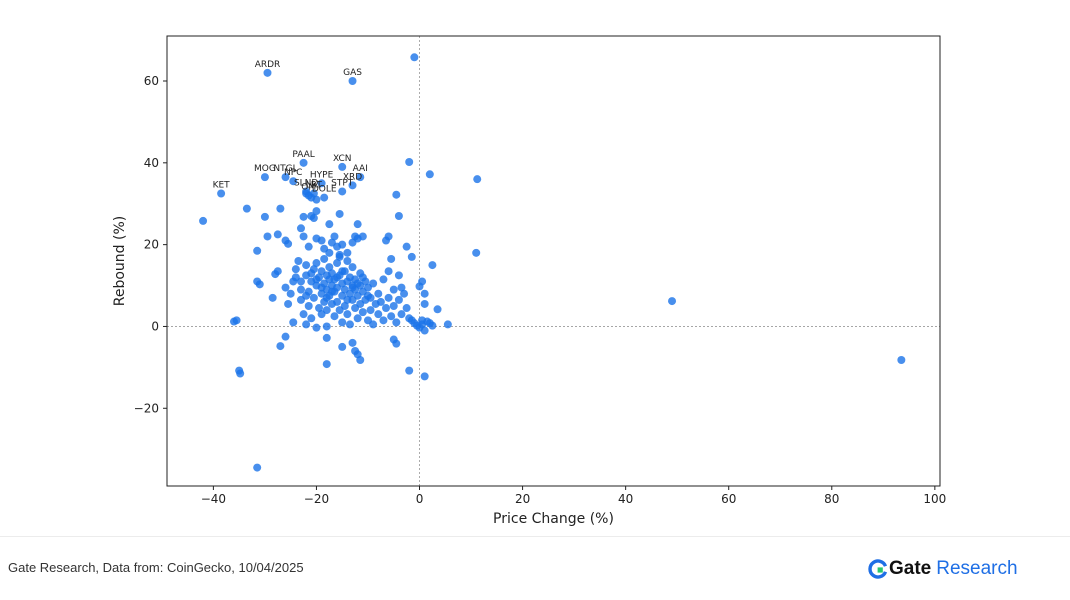 This screenshot has height=600, width=1070. What do you see at coordinates (420, 499) in the screenshot?
I see `x-tick-label: 0` at bounding box center [420, 499].